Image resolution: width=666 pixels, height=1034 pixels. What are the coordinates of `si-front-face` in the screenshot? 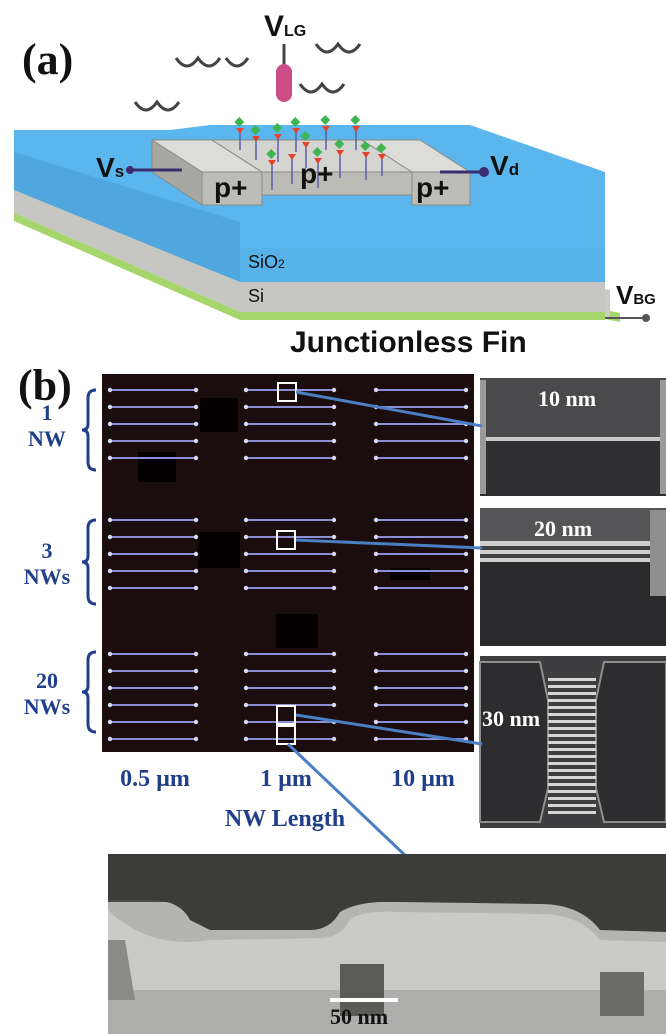 It's located at (422, 297).